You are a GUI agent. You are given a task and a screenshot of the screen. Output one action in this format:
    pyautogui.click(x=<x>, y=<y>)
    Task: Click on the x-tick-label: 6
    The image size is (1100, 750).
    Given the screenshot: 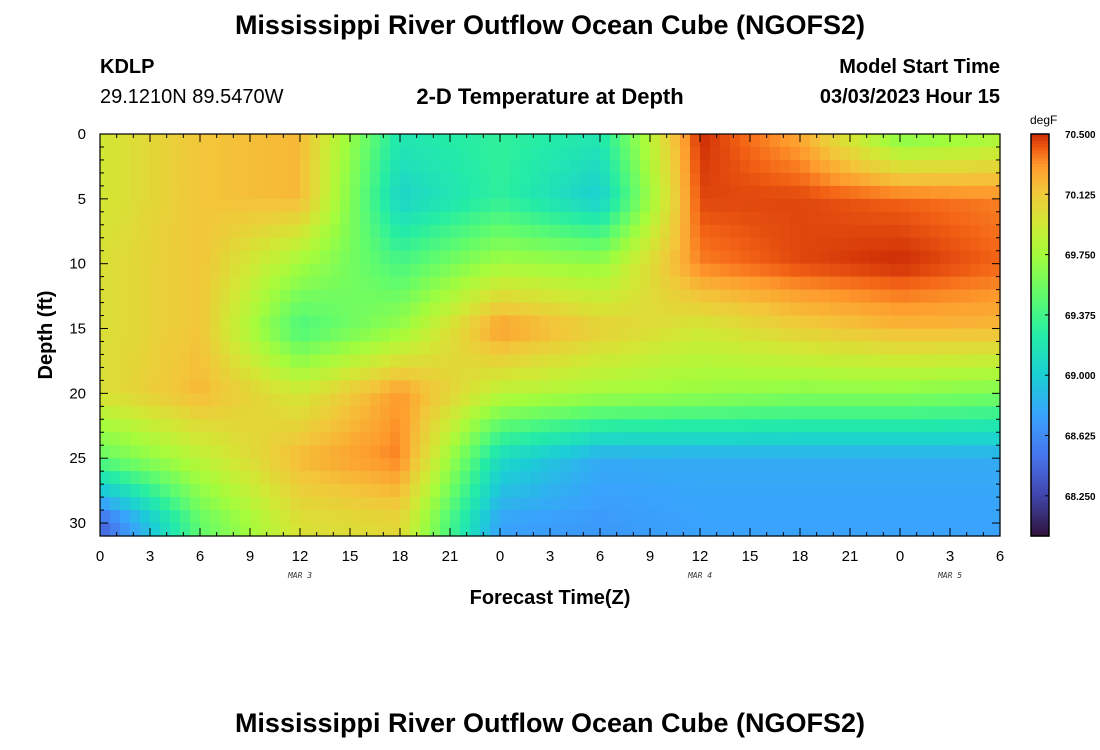 What is the action you would take?
    pyautogui.click(x=200, y=556)
    